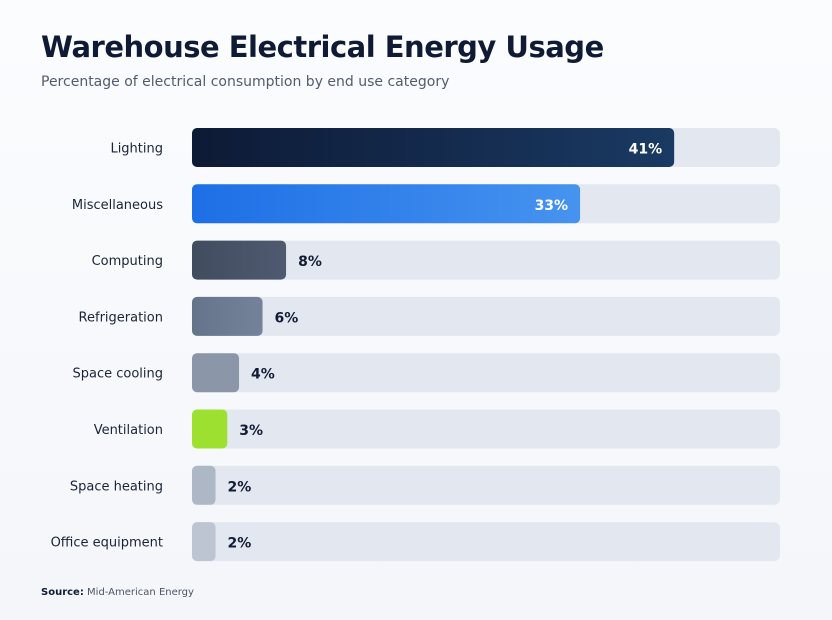 This screenshot has height=620, width=832. I want to click on category-label: Miscellaneous, so click(117, 205).